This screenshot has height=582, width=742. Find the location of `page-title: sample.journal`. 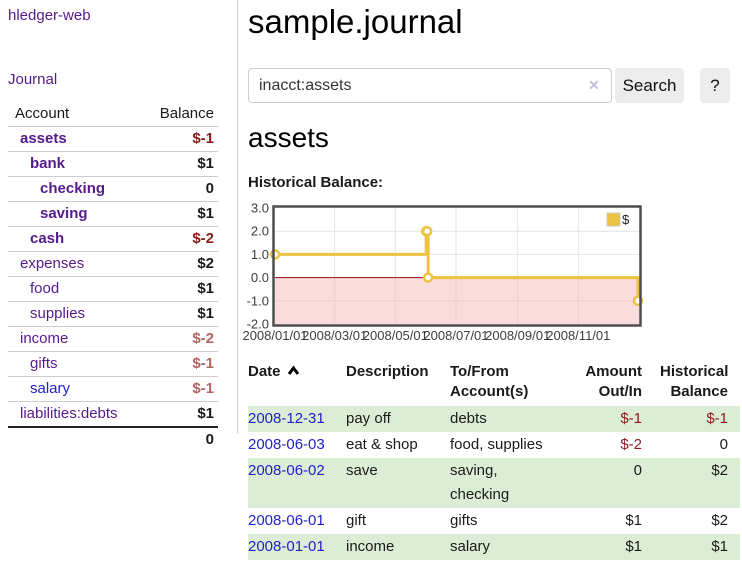

page-title: sample.journal is located at coordinates (355, 21).